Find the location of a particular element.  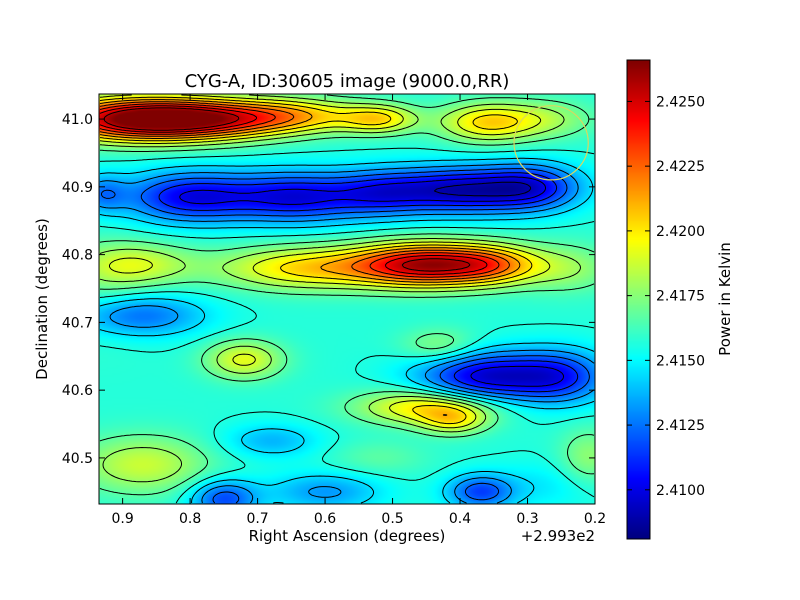

y-tick-label: 40.7 is located at coordinates (77, 323).